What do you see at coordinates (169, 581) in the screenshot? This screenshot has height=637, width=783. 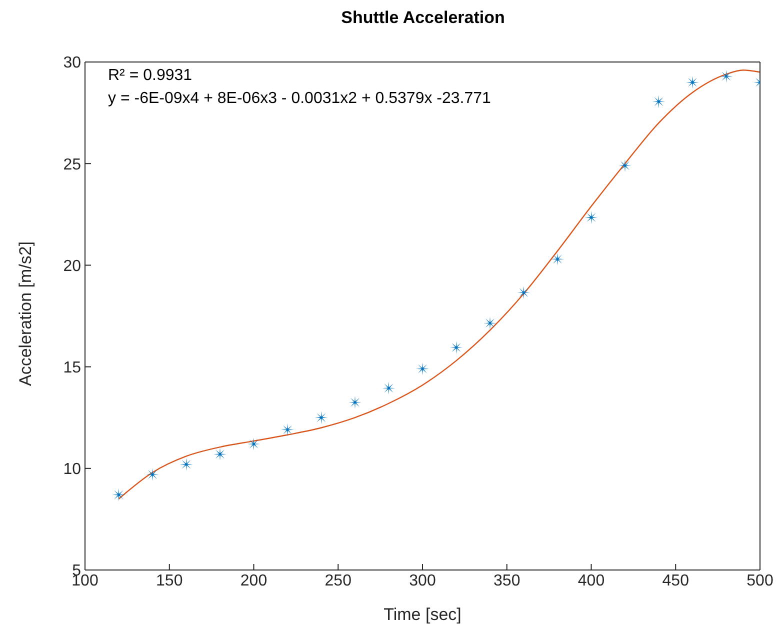 I see `x-tick-label: 150` at bounding box center [169, 581].